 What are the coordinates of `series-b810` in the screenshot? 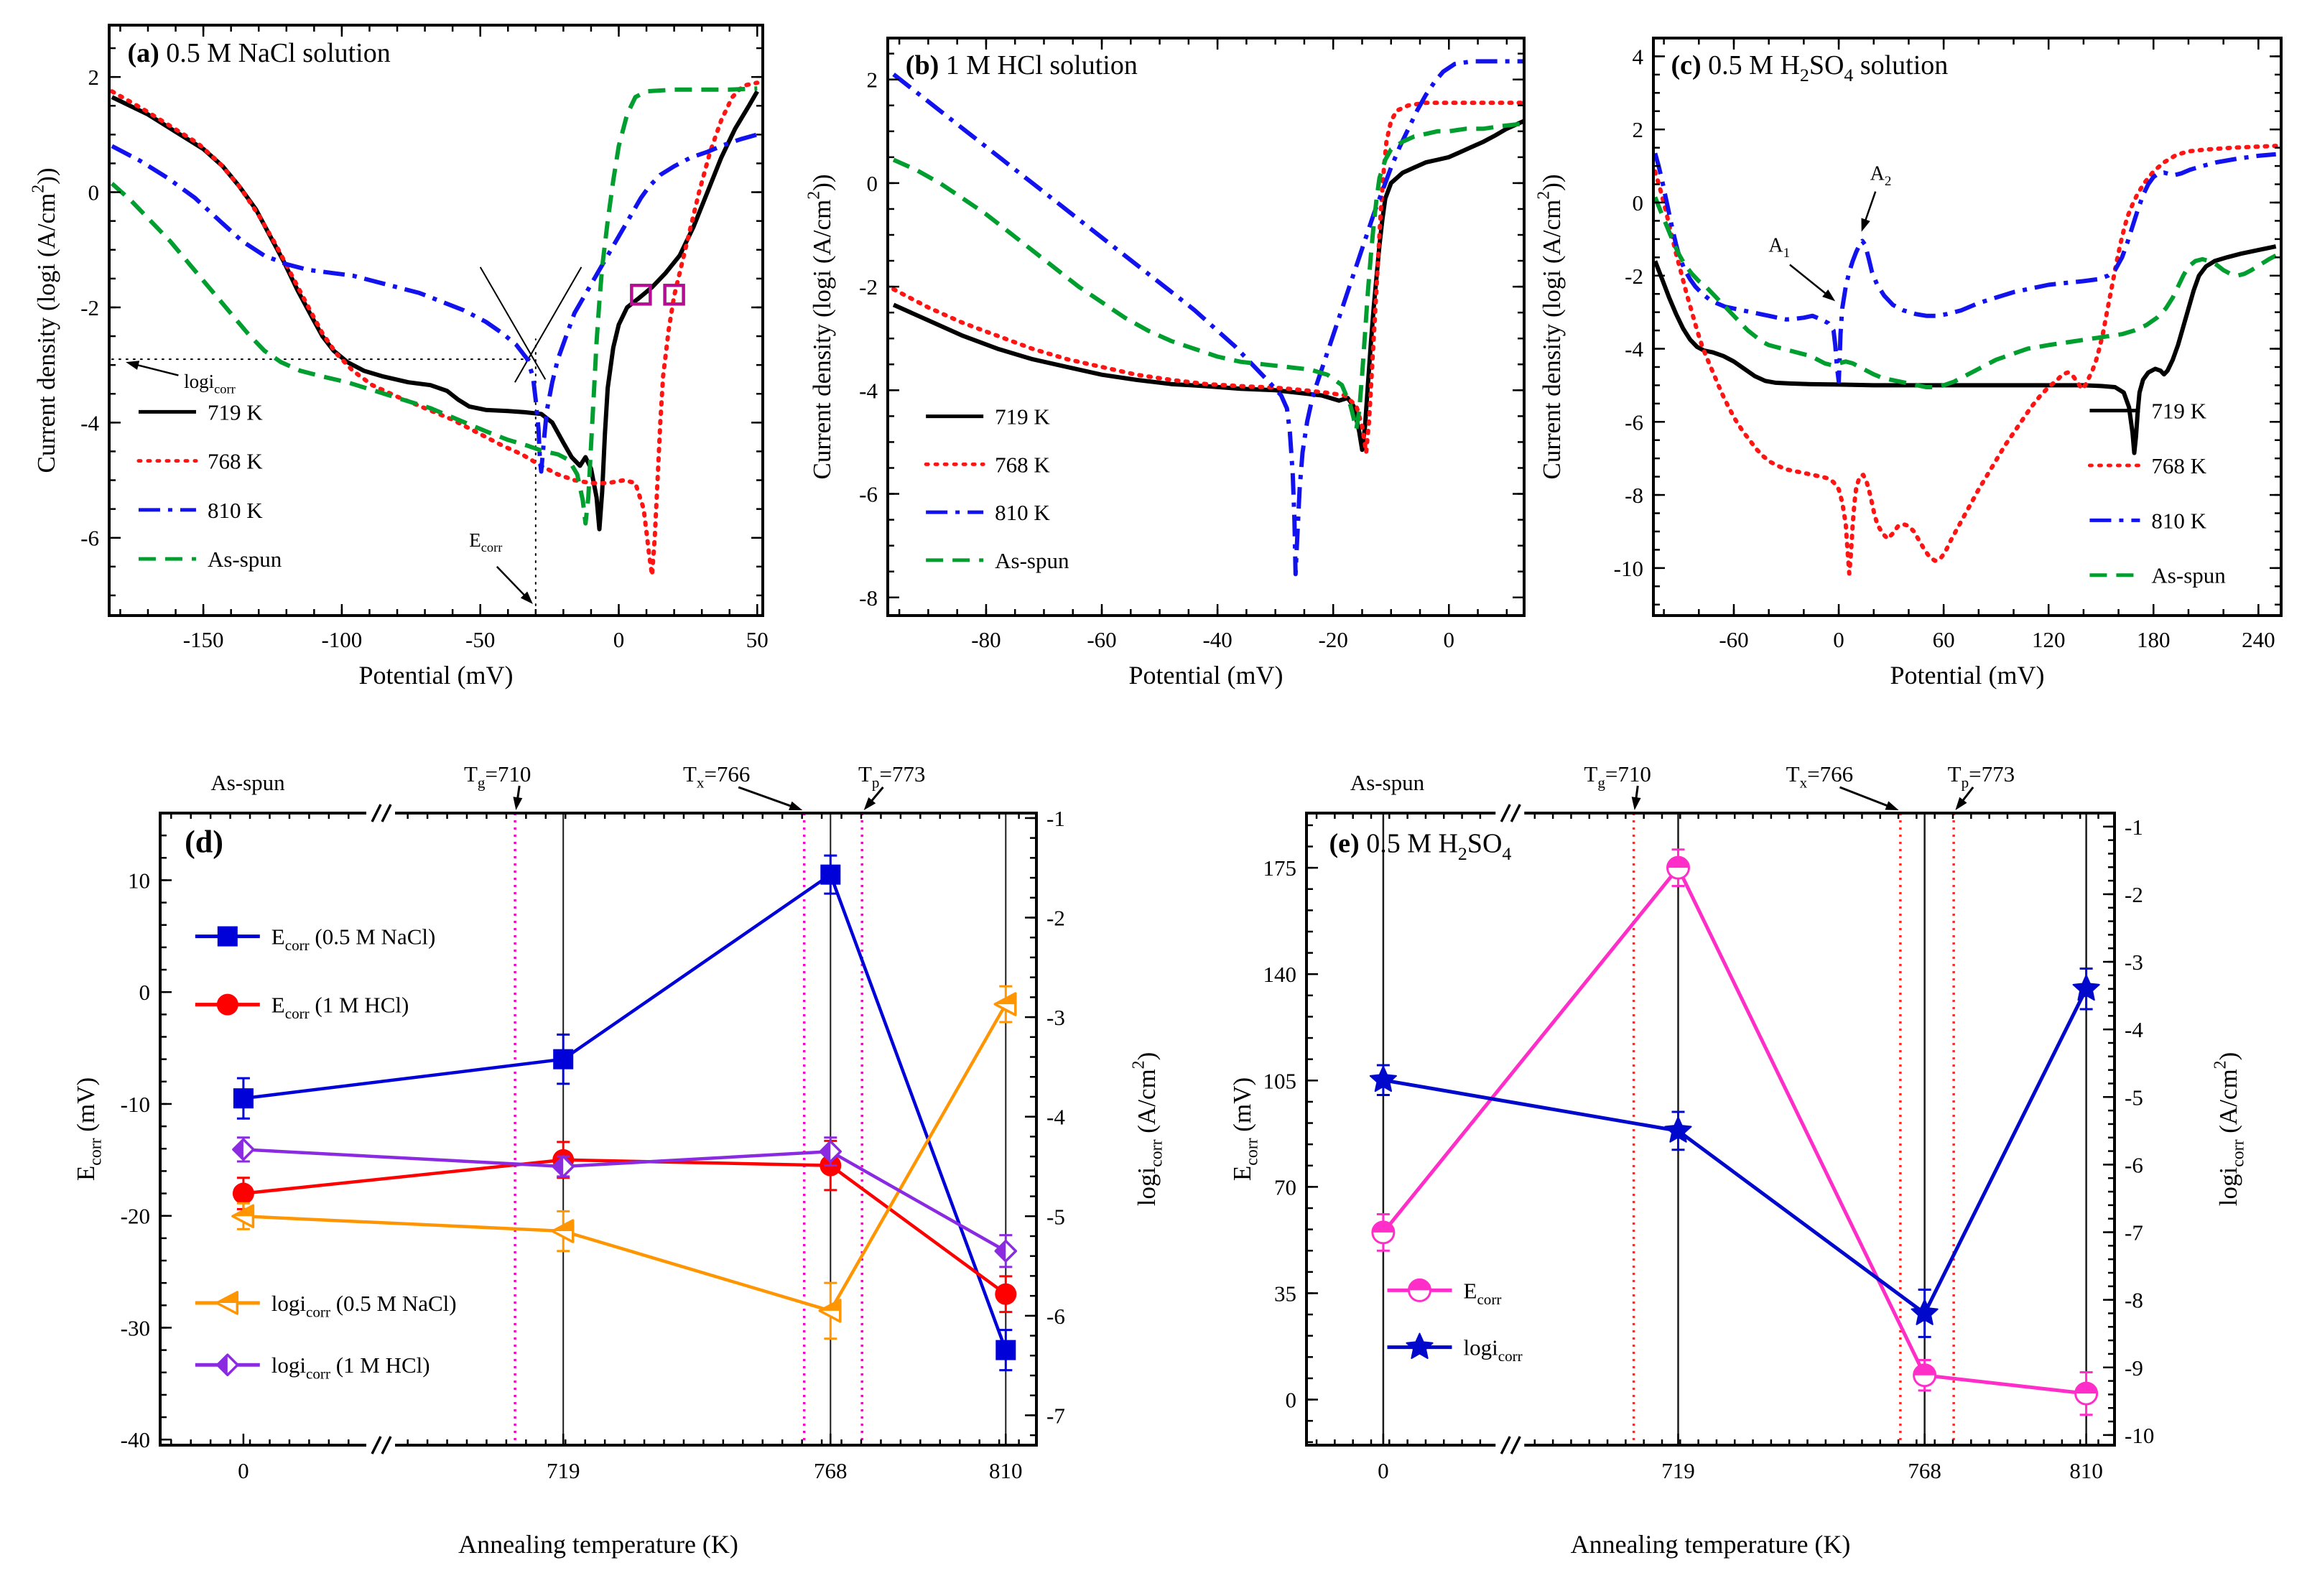 It's located at (1208, 318).